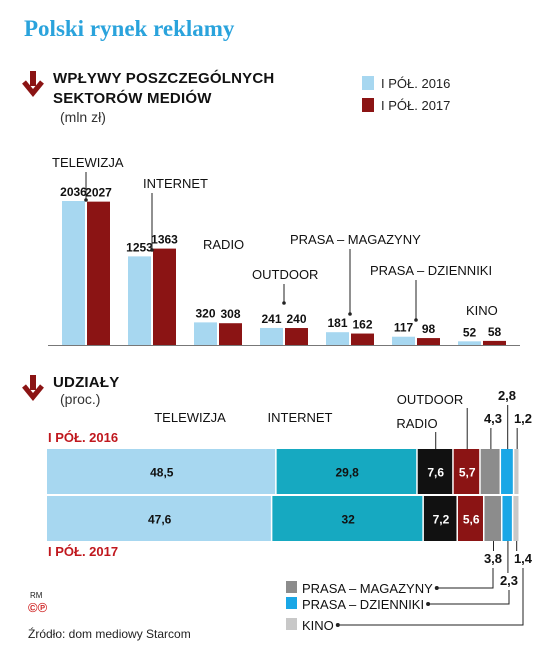 Image resolution: width=542 pixels, height=654 pixels. I want to click on share-value-2016-prasa-dzienniki: 2,8, so click(507, 395).